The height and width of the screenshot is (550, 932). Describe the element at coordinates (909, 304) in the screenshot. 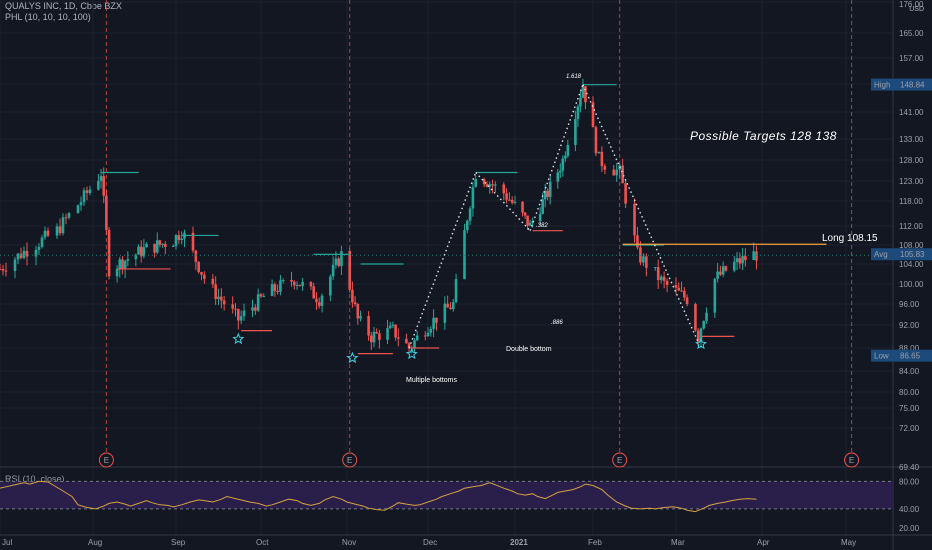

I see `price-tick-label: 96.00` at that location.